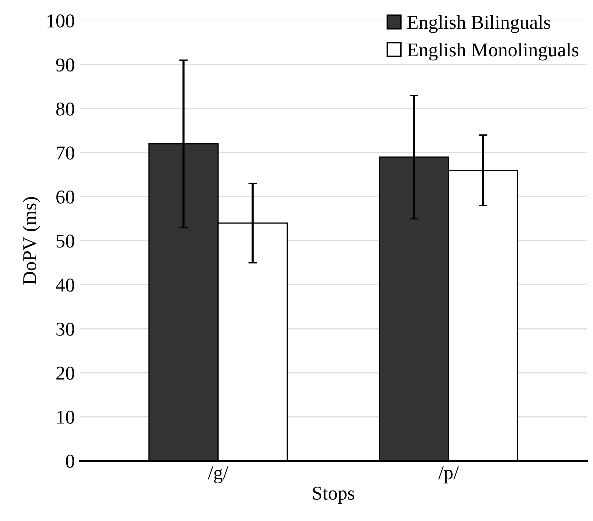 The image size is (593, 521). I want to click on legend-label: English Monolinguals, so click(493, 52).